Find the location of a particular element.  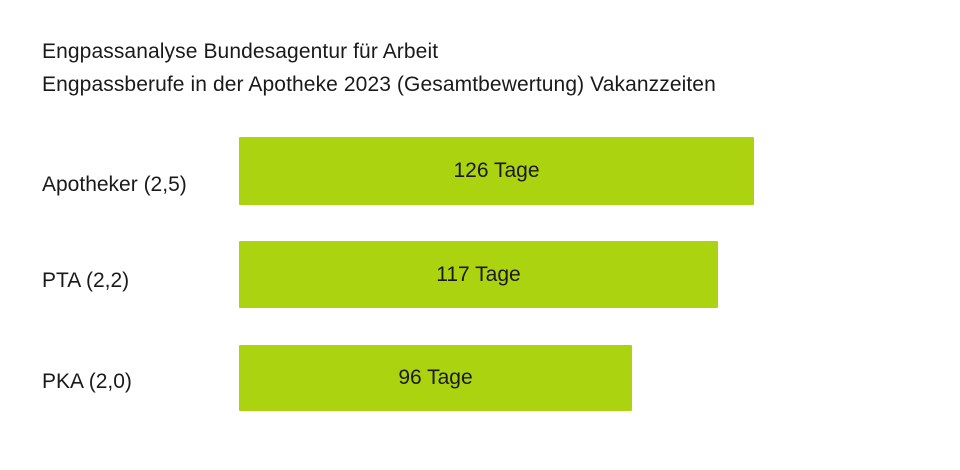

bar-pka: 96 Tage is located at coordinates (435, 378).